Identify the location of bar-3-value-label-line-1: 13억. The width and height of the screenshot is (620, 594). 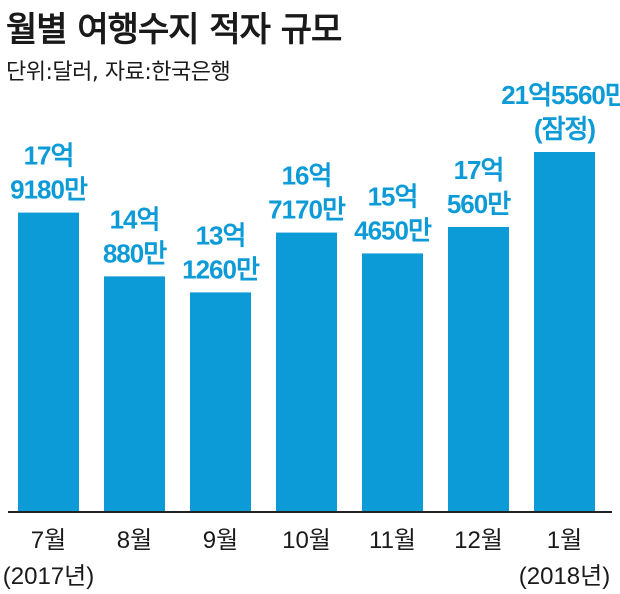
(221, 235).